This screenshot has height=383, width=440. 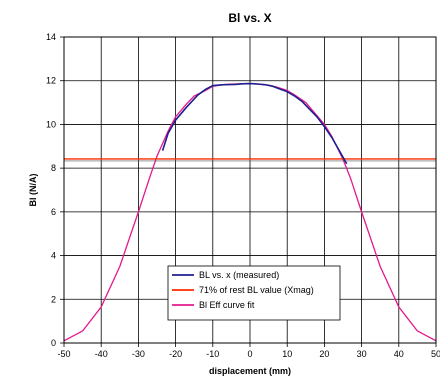 I want to click on x-tick-label: 0, so click(x=249, y=354).